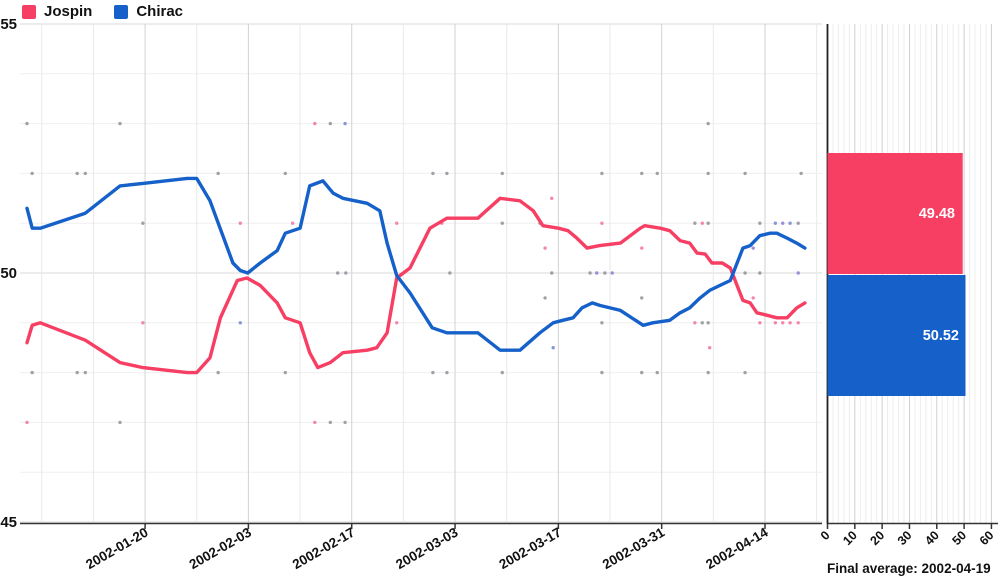 The image size is (1000, 581). Describe the element at coordinates (121, 11) in the screenshot. I see `chirac-color-swatch` at that location.